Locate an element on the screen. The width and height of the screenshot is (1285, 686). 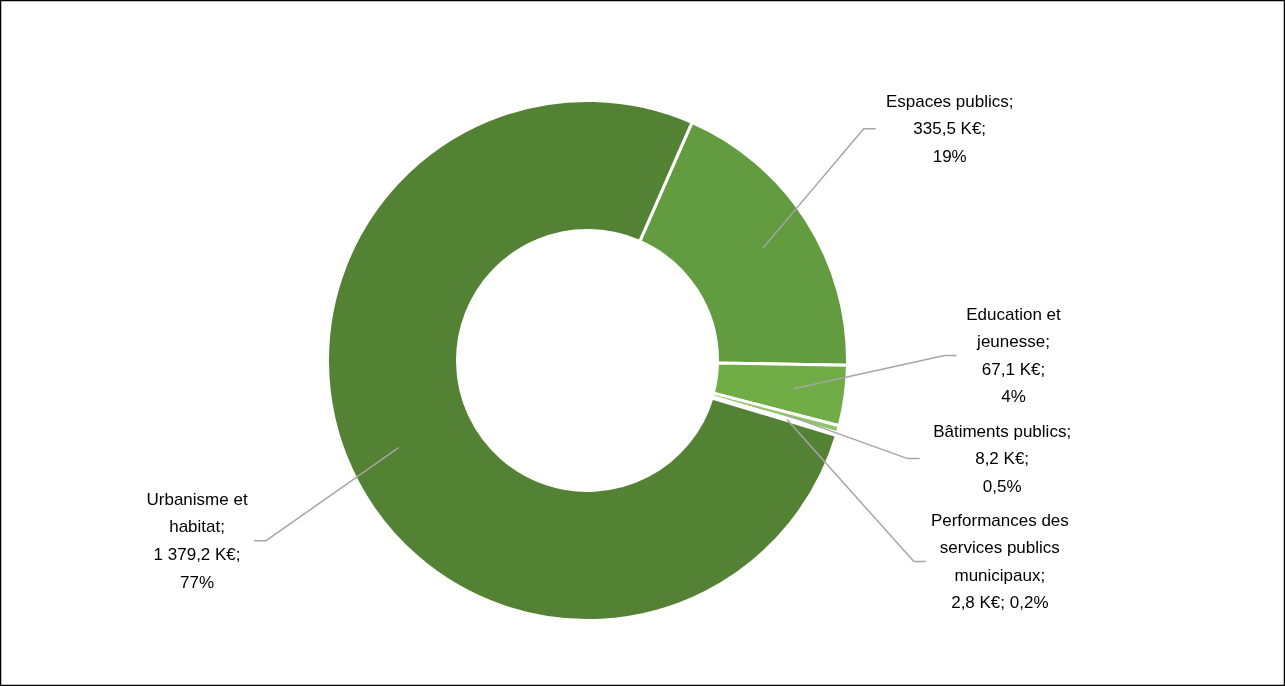
slice-label: Urbanisme et habitat; 1 379,2 K€; 77% is located at coordinates (197, 540).